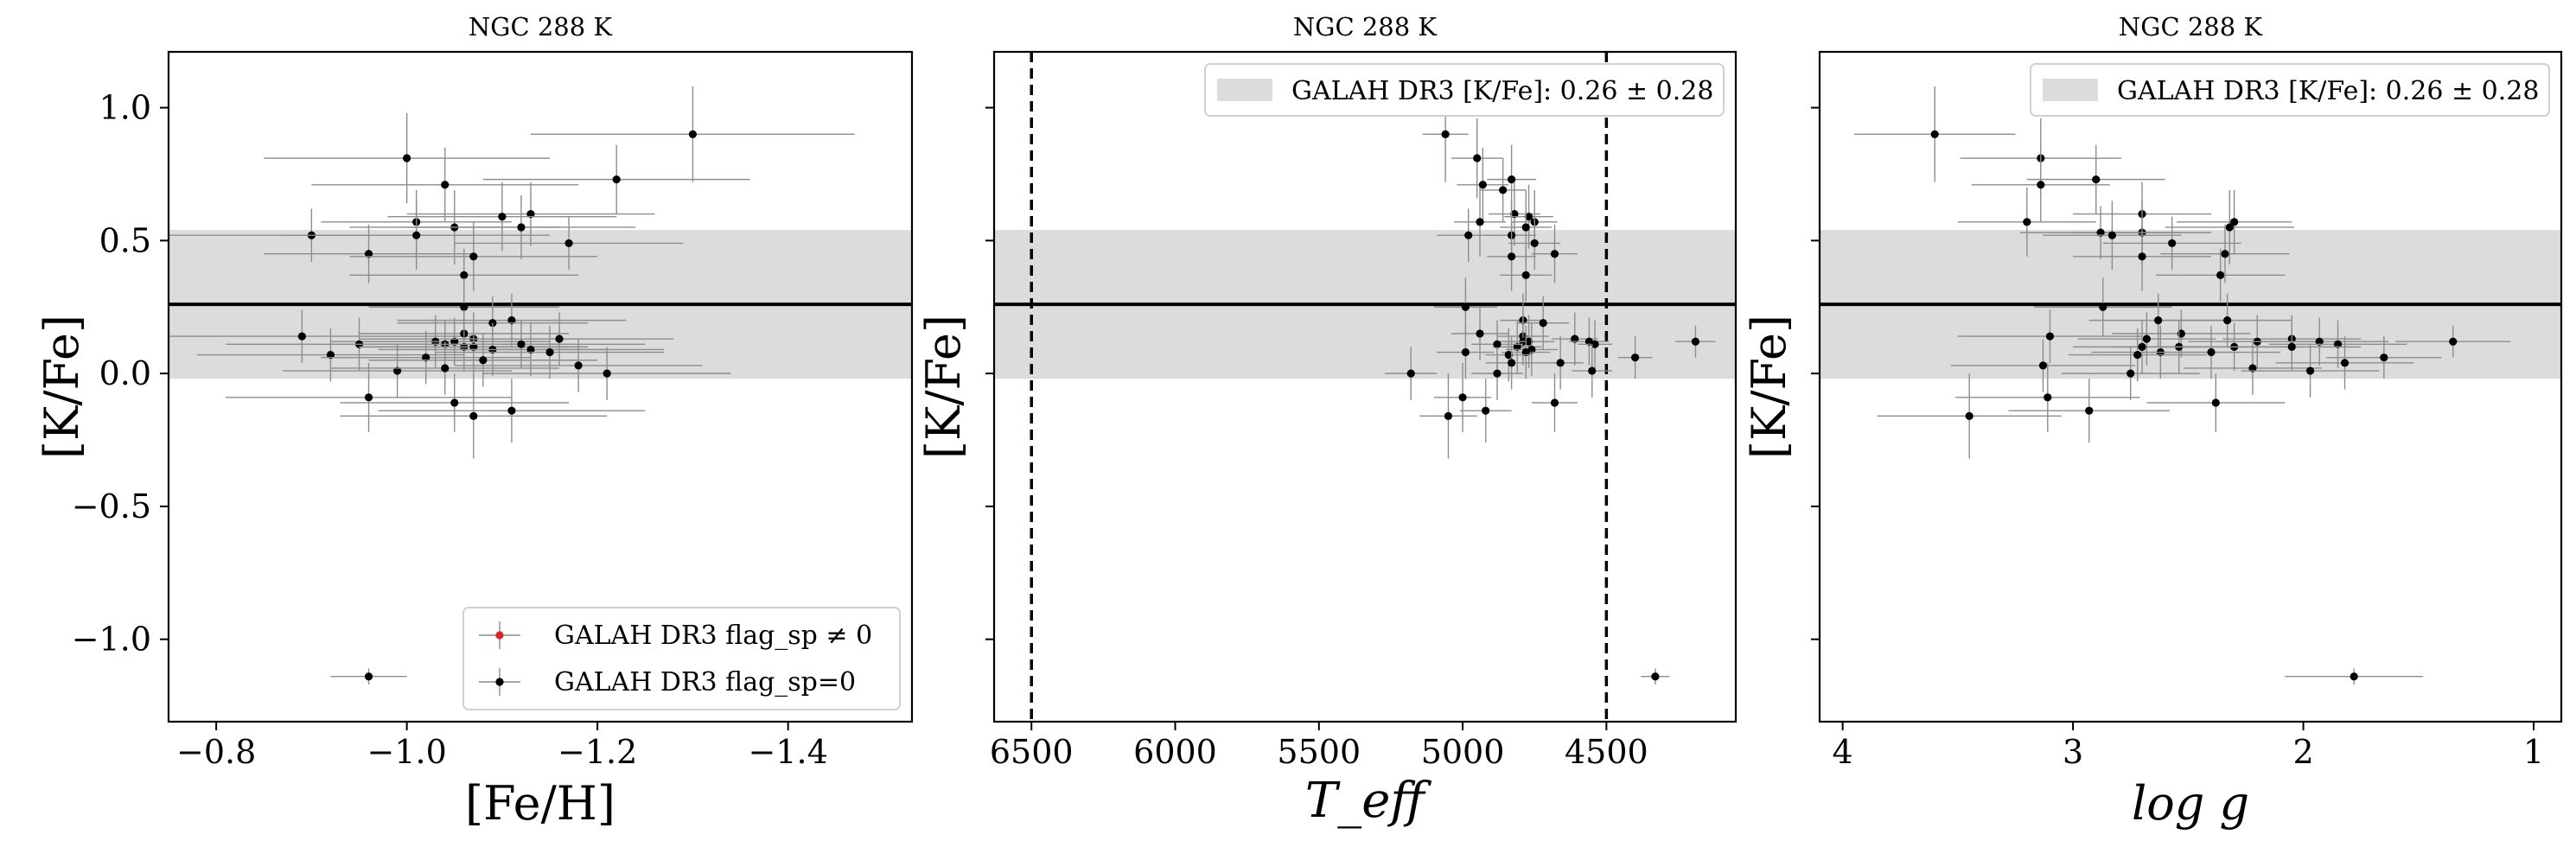 This screenshot has width=2576, height=847. I want to click on x-tick-label: 5500, so click(1319, 752).